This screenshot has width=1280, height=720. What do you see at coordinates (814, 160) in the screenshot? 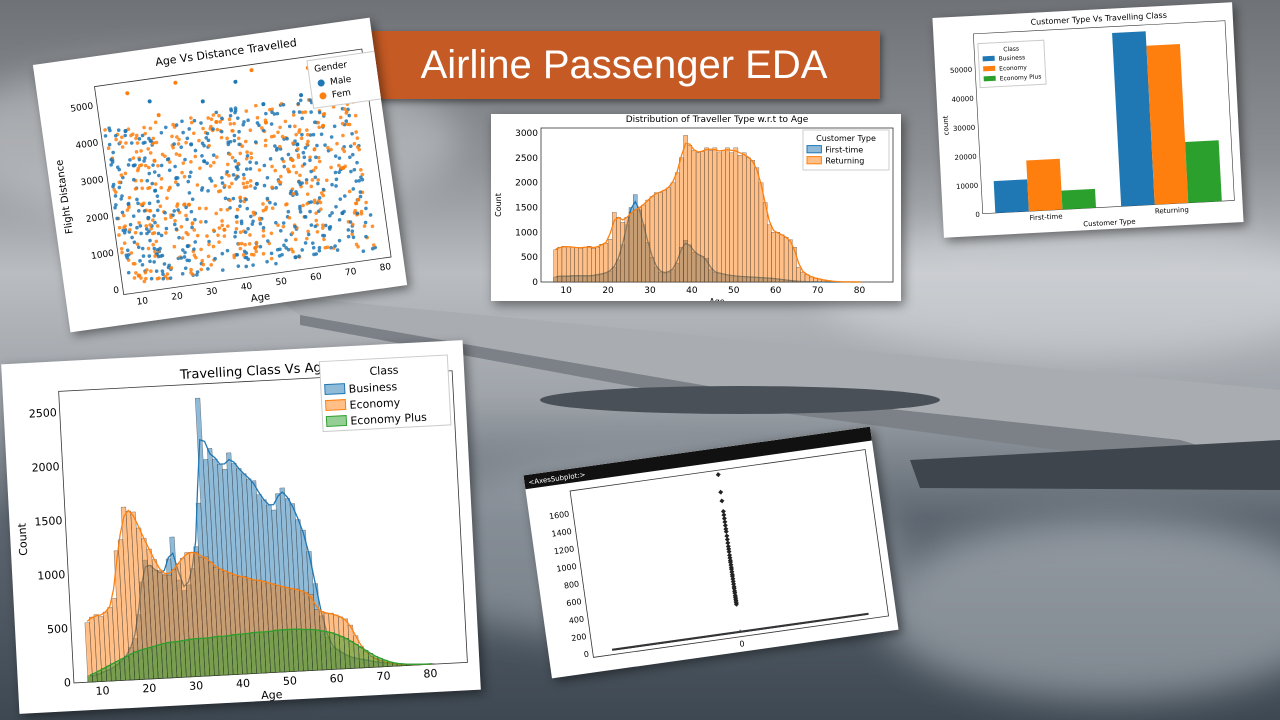
I see `legend-swatch-returning` at bounding box center [814, 160].